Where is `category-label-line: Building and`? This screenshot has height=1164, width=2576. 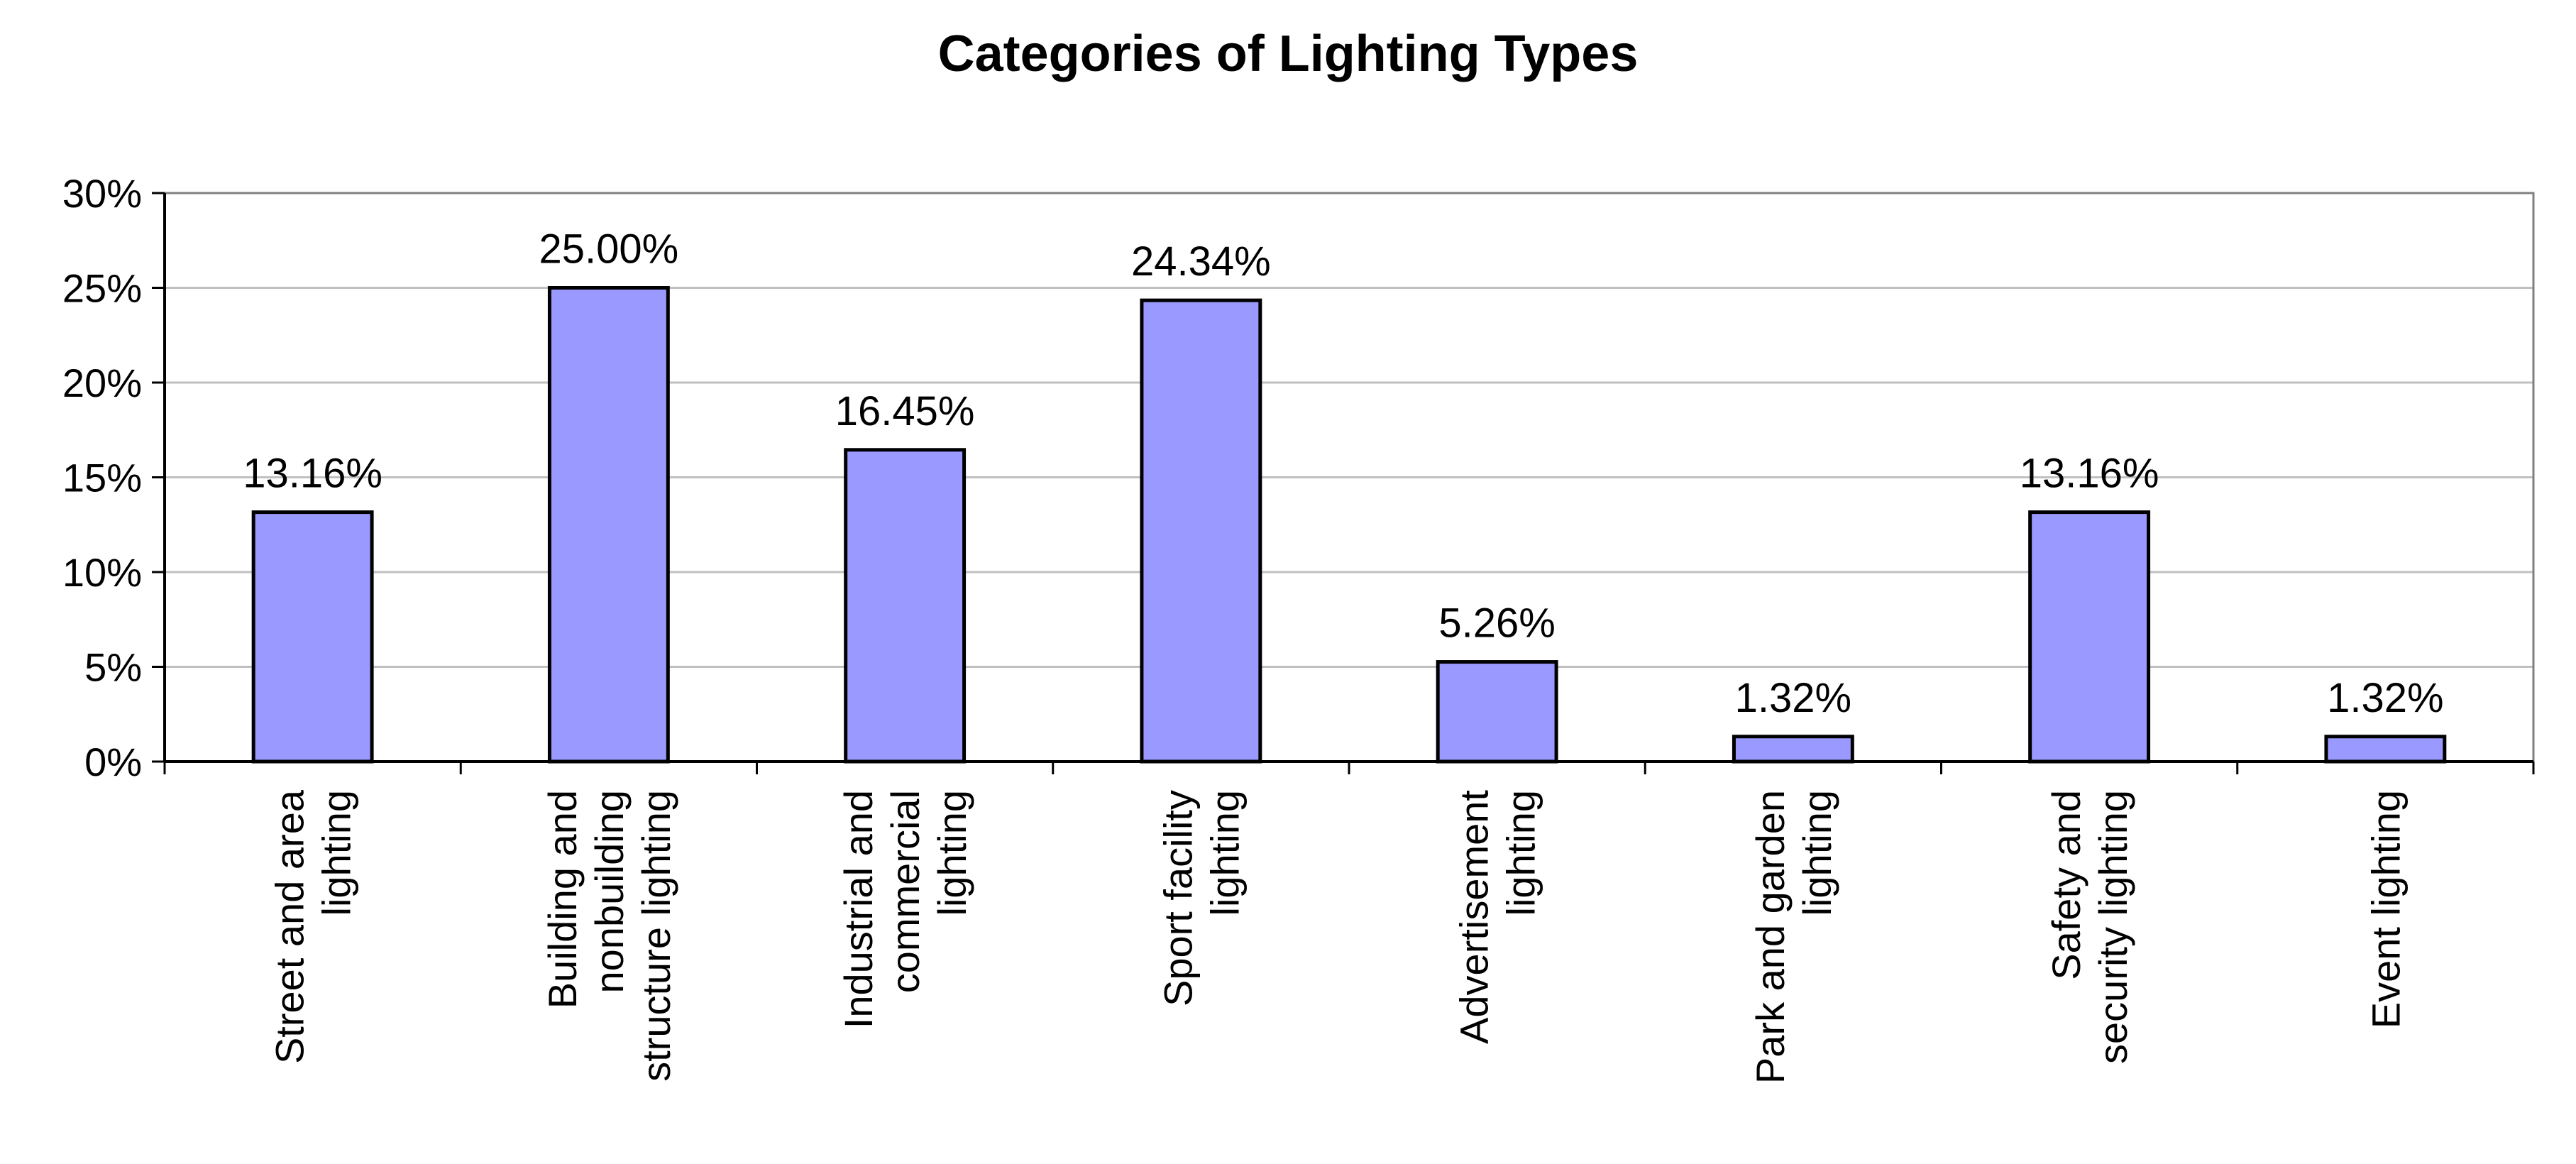 category-label-line: Building and is located at coordinates (562, 900).